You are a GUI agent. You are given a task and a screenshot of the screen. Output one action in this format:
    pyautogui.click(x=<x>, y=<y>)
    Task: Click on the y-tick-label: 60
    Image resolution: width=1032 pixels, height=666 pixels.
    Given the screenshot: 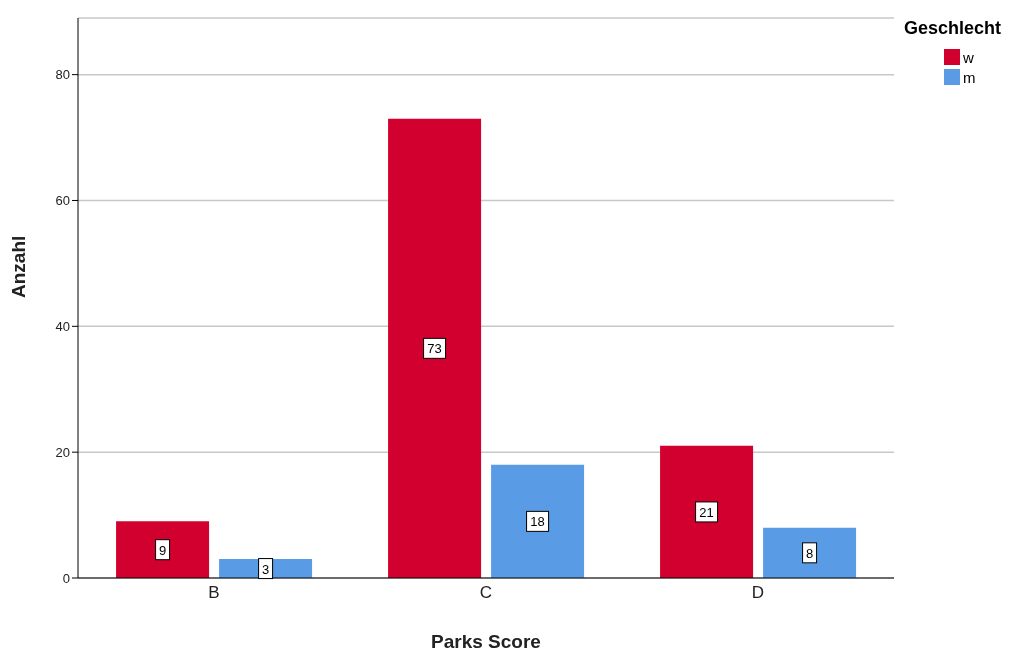 What is the action you would take?
    pyautogui.click(x=62, y=201)
    